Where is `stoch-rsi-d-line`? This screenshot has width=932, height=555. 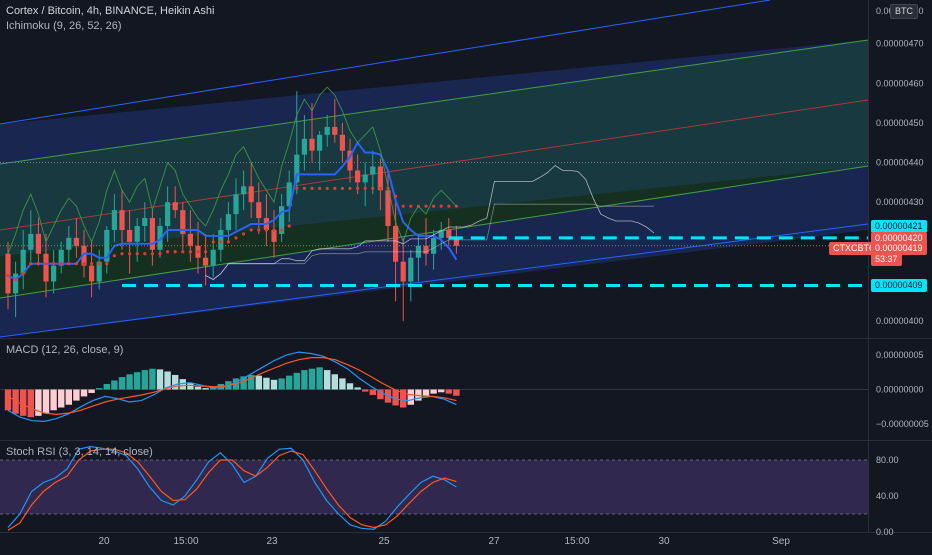 stoch-rsi-d-line is located at coordinates (232, 489).